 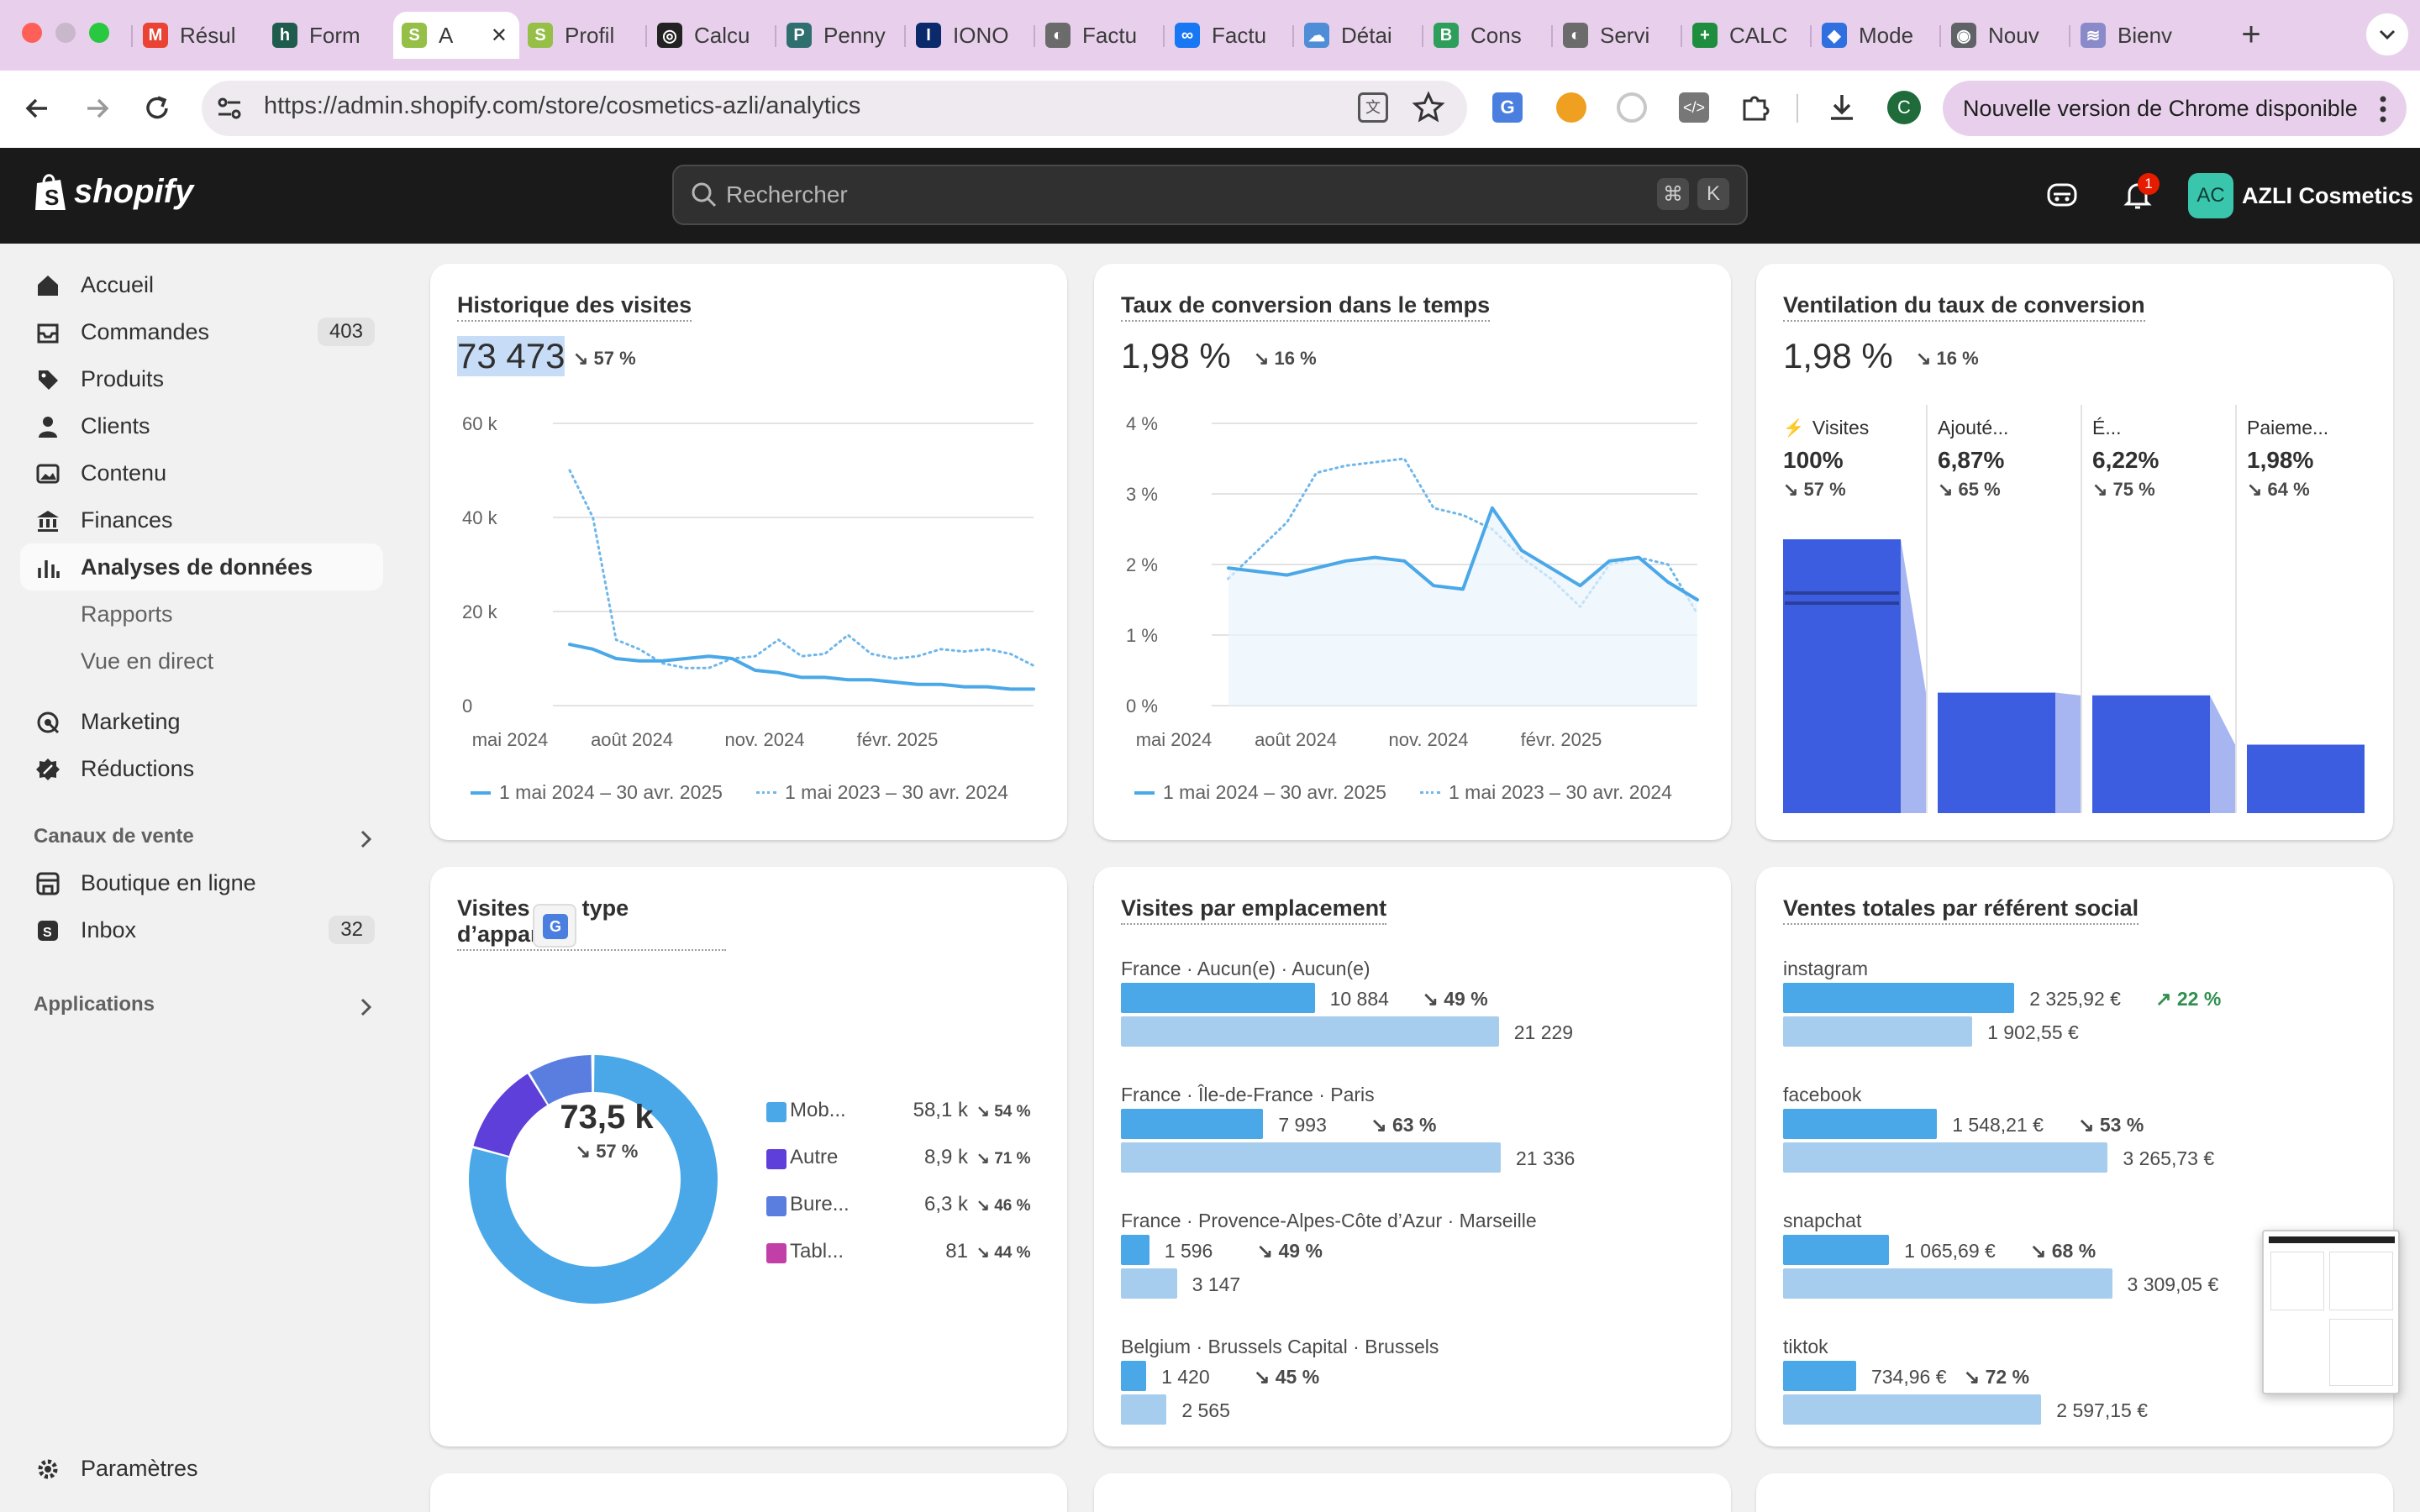 I want to click on sidebar-item-inbox: S Inbox 32, so click(x=202, y=929).